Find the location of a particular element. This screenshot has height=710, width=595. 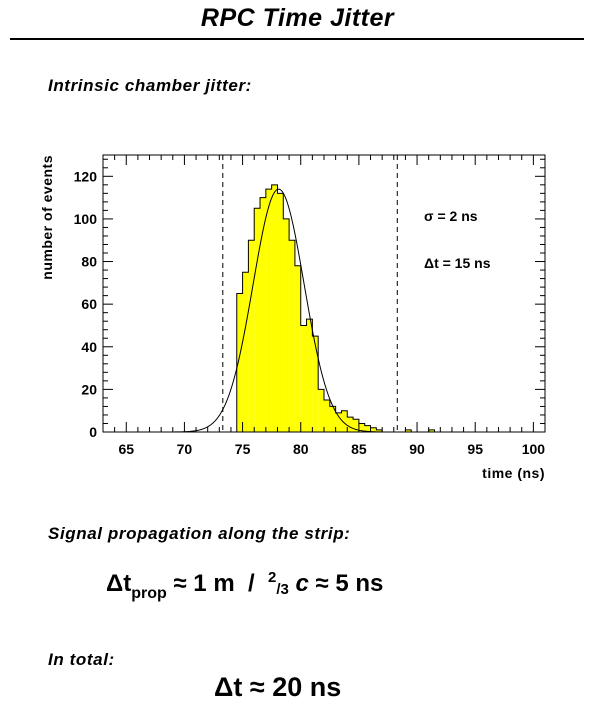

y-tick-label: 0 is located at coordinates (93, 432).